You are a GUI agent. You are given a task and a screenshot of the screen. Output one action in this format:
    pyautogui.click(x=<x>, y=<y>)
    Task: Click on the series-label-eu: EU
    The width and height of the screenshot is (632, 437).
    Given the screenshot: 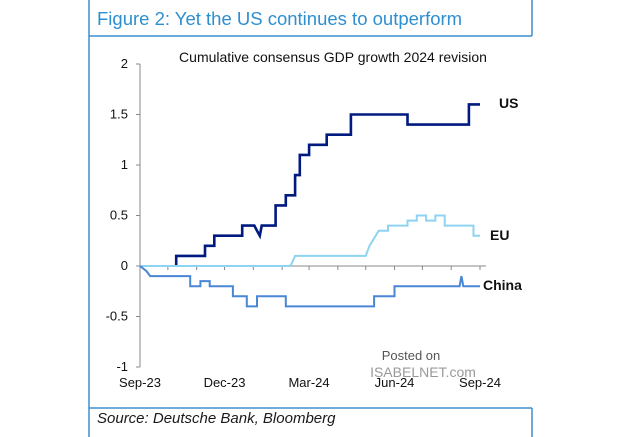 What is the action you would take?
    pyautogui.click(x=499, y=235)
    